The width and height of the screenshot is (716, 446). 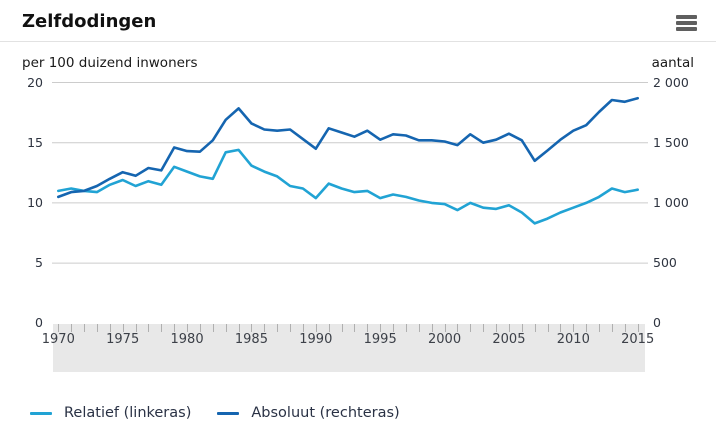 What do you see at coordinates (445, 339) in the screenshot?
I see `x-axis-tick-label: 2000` at bounding box center [445, 339].